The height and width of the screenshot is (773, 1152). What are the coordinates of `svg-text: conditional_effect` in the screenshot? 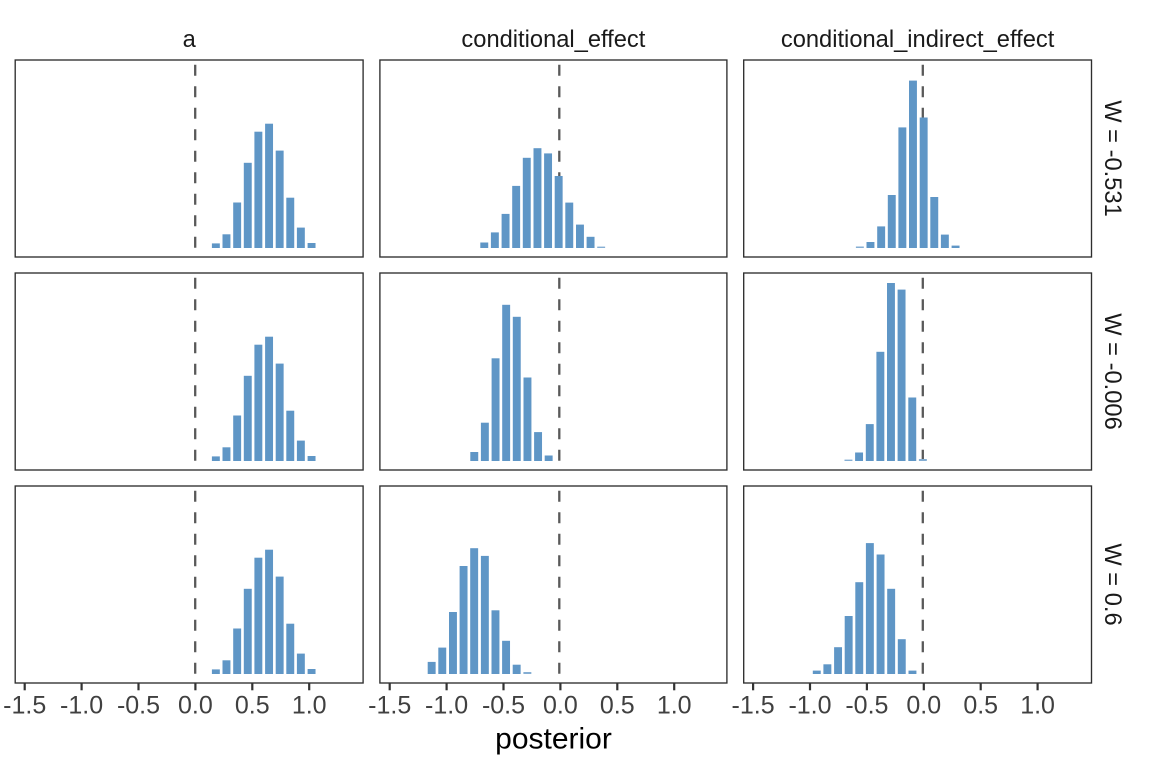 It's located at (553, 40).